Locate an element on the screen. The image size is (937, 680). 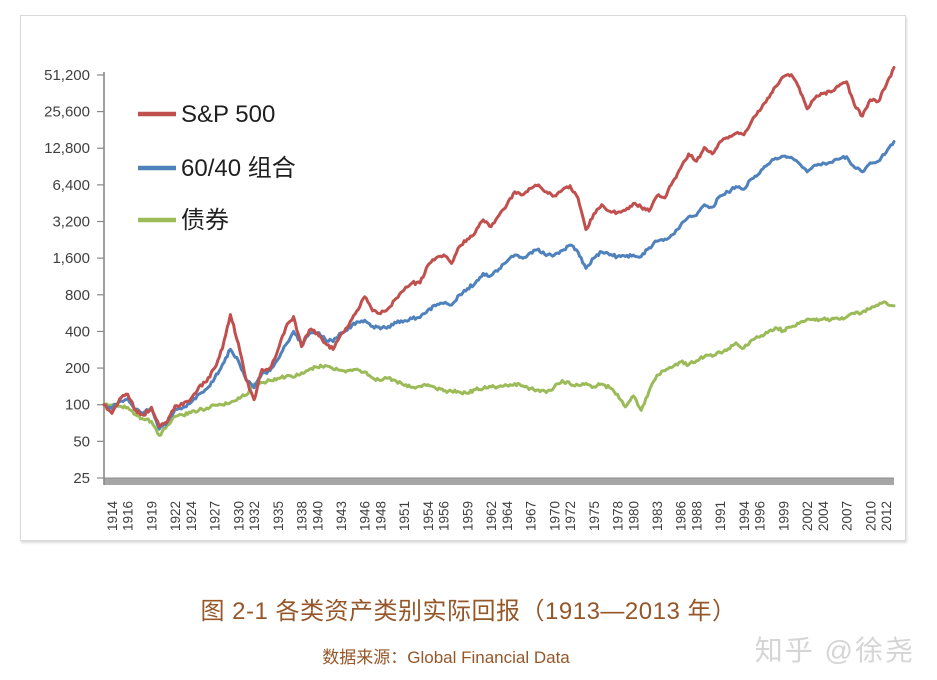
data-source: 数据来源：Global Financial Data is located at coordinates (446, 657).